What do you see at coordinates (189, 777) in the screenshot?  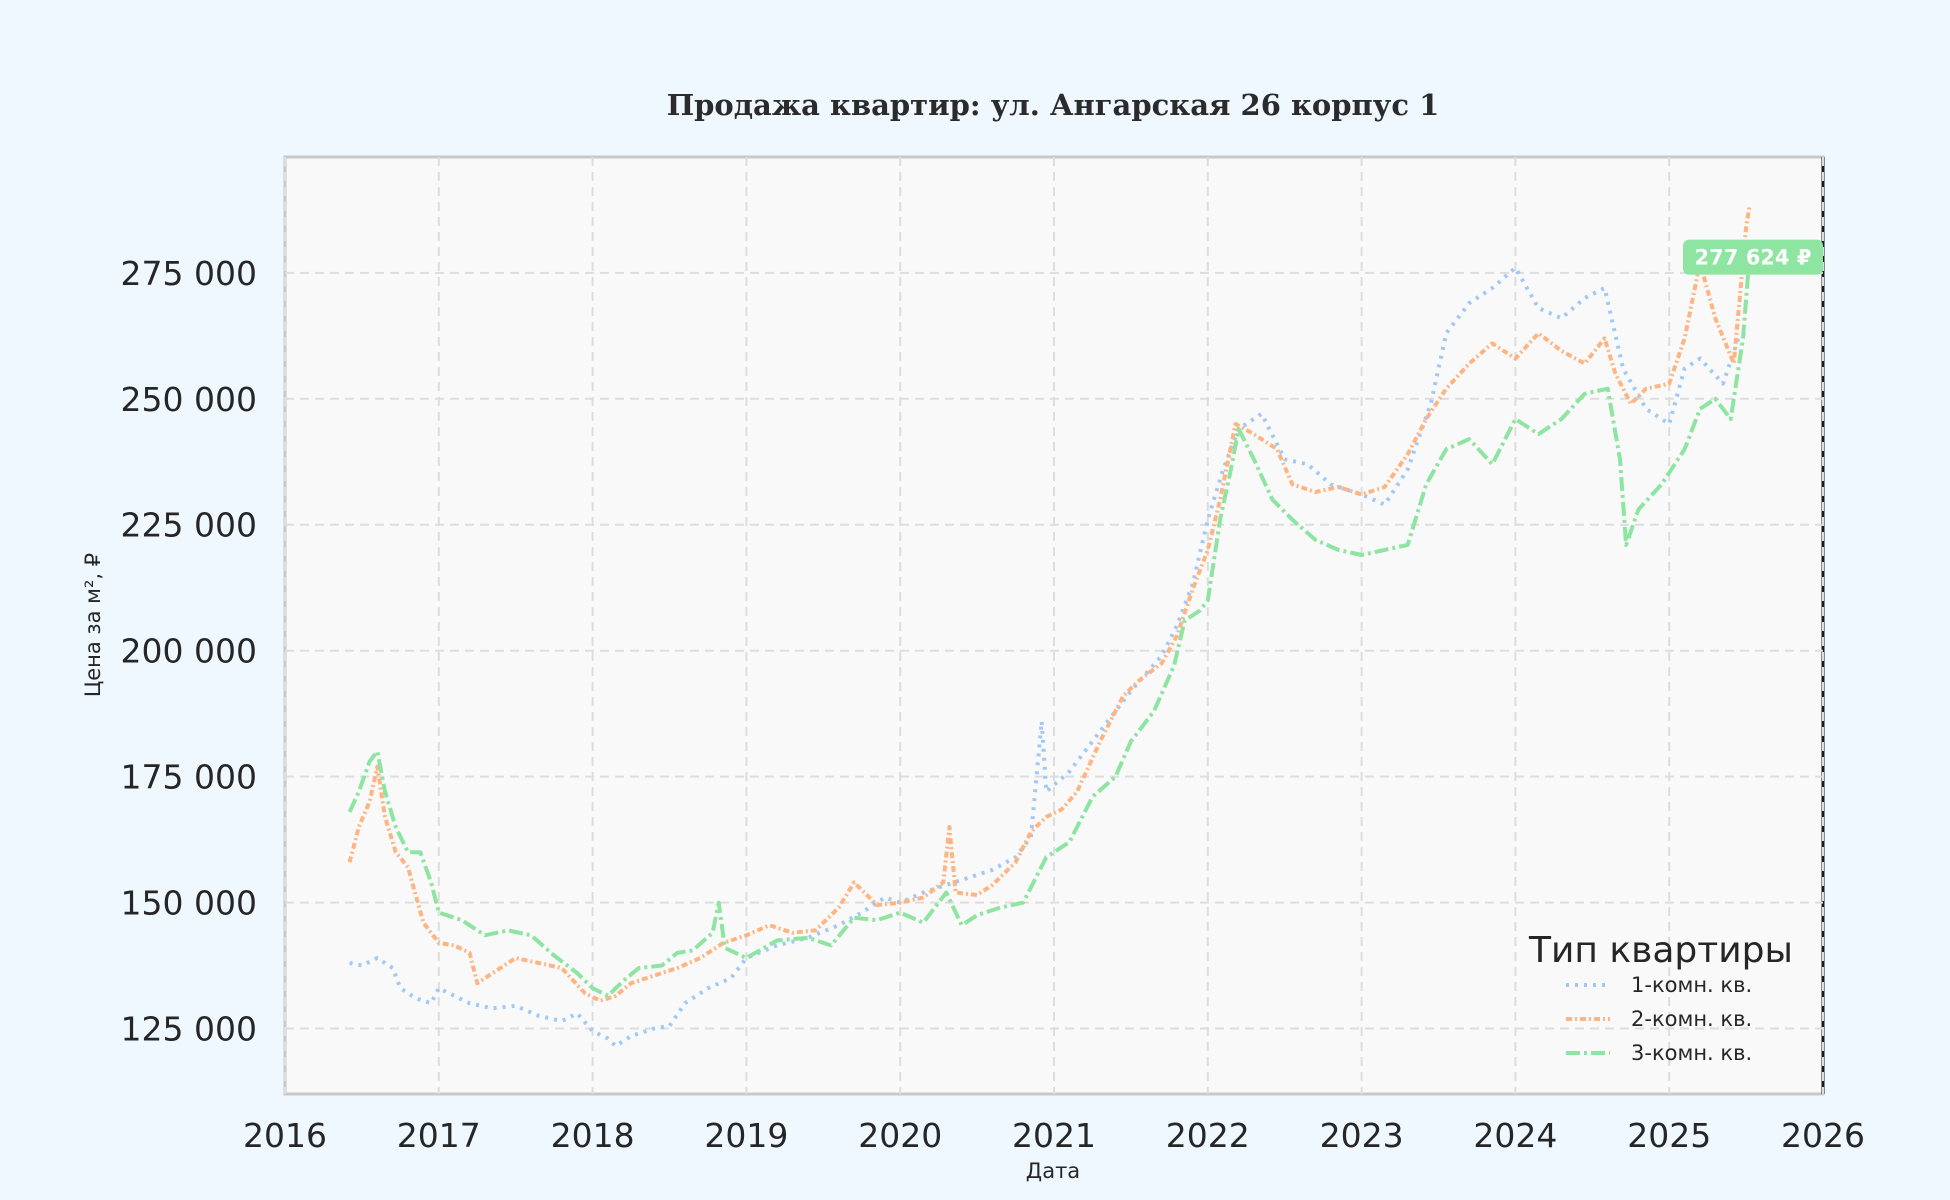 I see `y-tick-label: 175 000` at bounding box center [189, 777].